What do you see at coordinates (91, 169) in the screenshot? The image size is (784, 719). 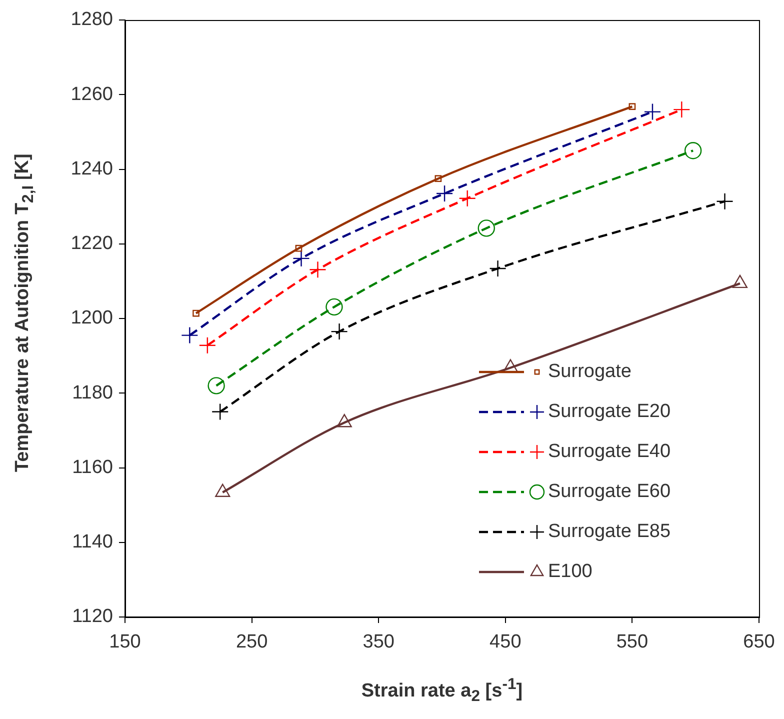 I see `y-tick-label: 1240` at bounding box center [91, 169].